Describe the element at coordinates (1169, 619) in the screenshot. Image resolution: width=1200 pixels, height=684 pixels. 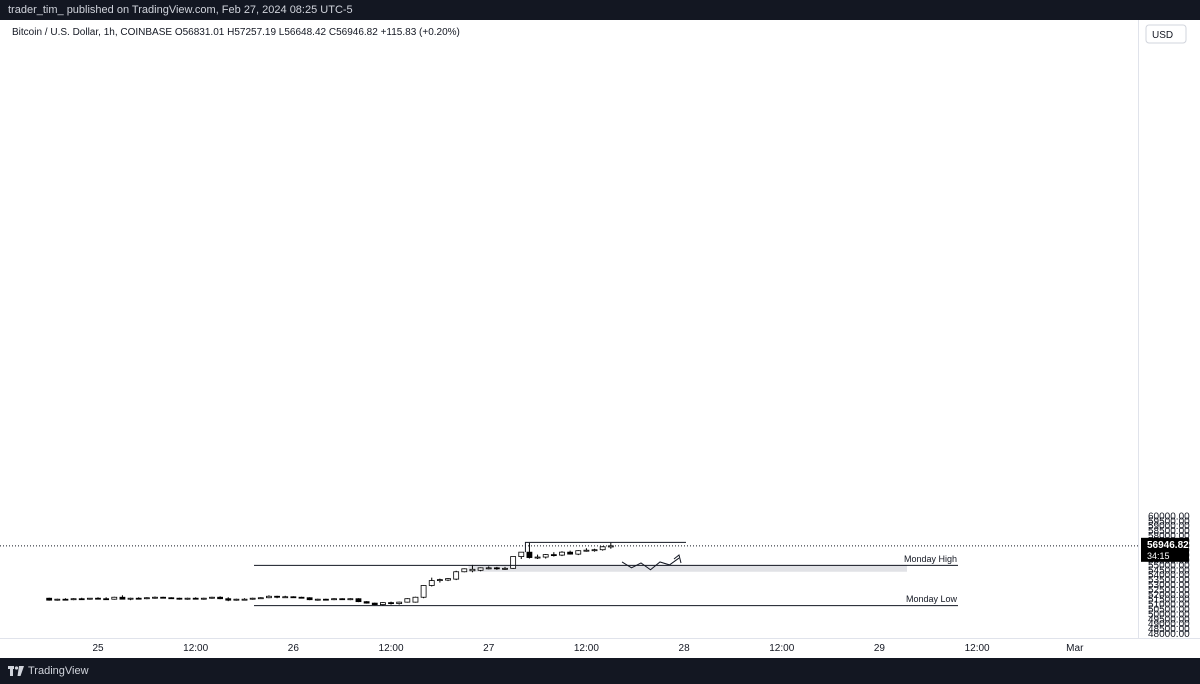
I see `price-tick-label: 49500.00` at that location.